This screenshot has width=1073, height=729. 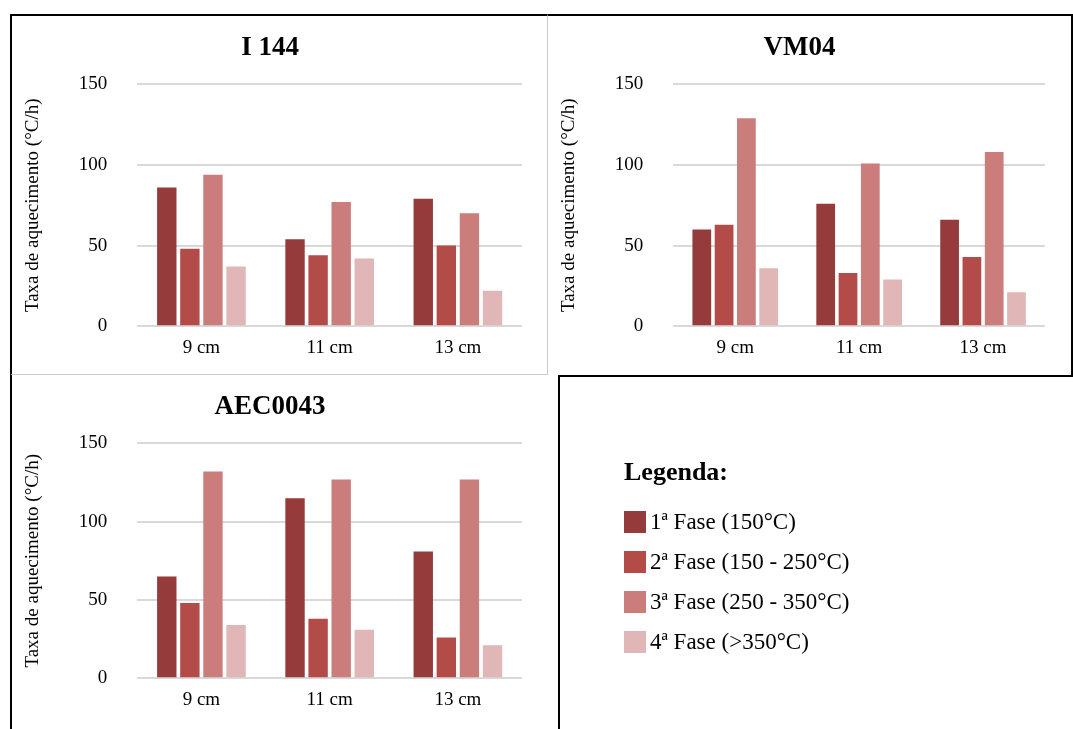 What do you see at coordinates (270, 46) in the screenshot?
I see `chart-title: I 144` at bounding box center [270, 46].